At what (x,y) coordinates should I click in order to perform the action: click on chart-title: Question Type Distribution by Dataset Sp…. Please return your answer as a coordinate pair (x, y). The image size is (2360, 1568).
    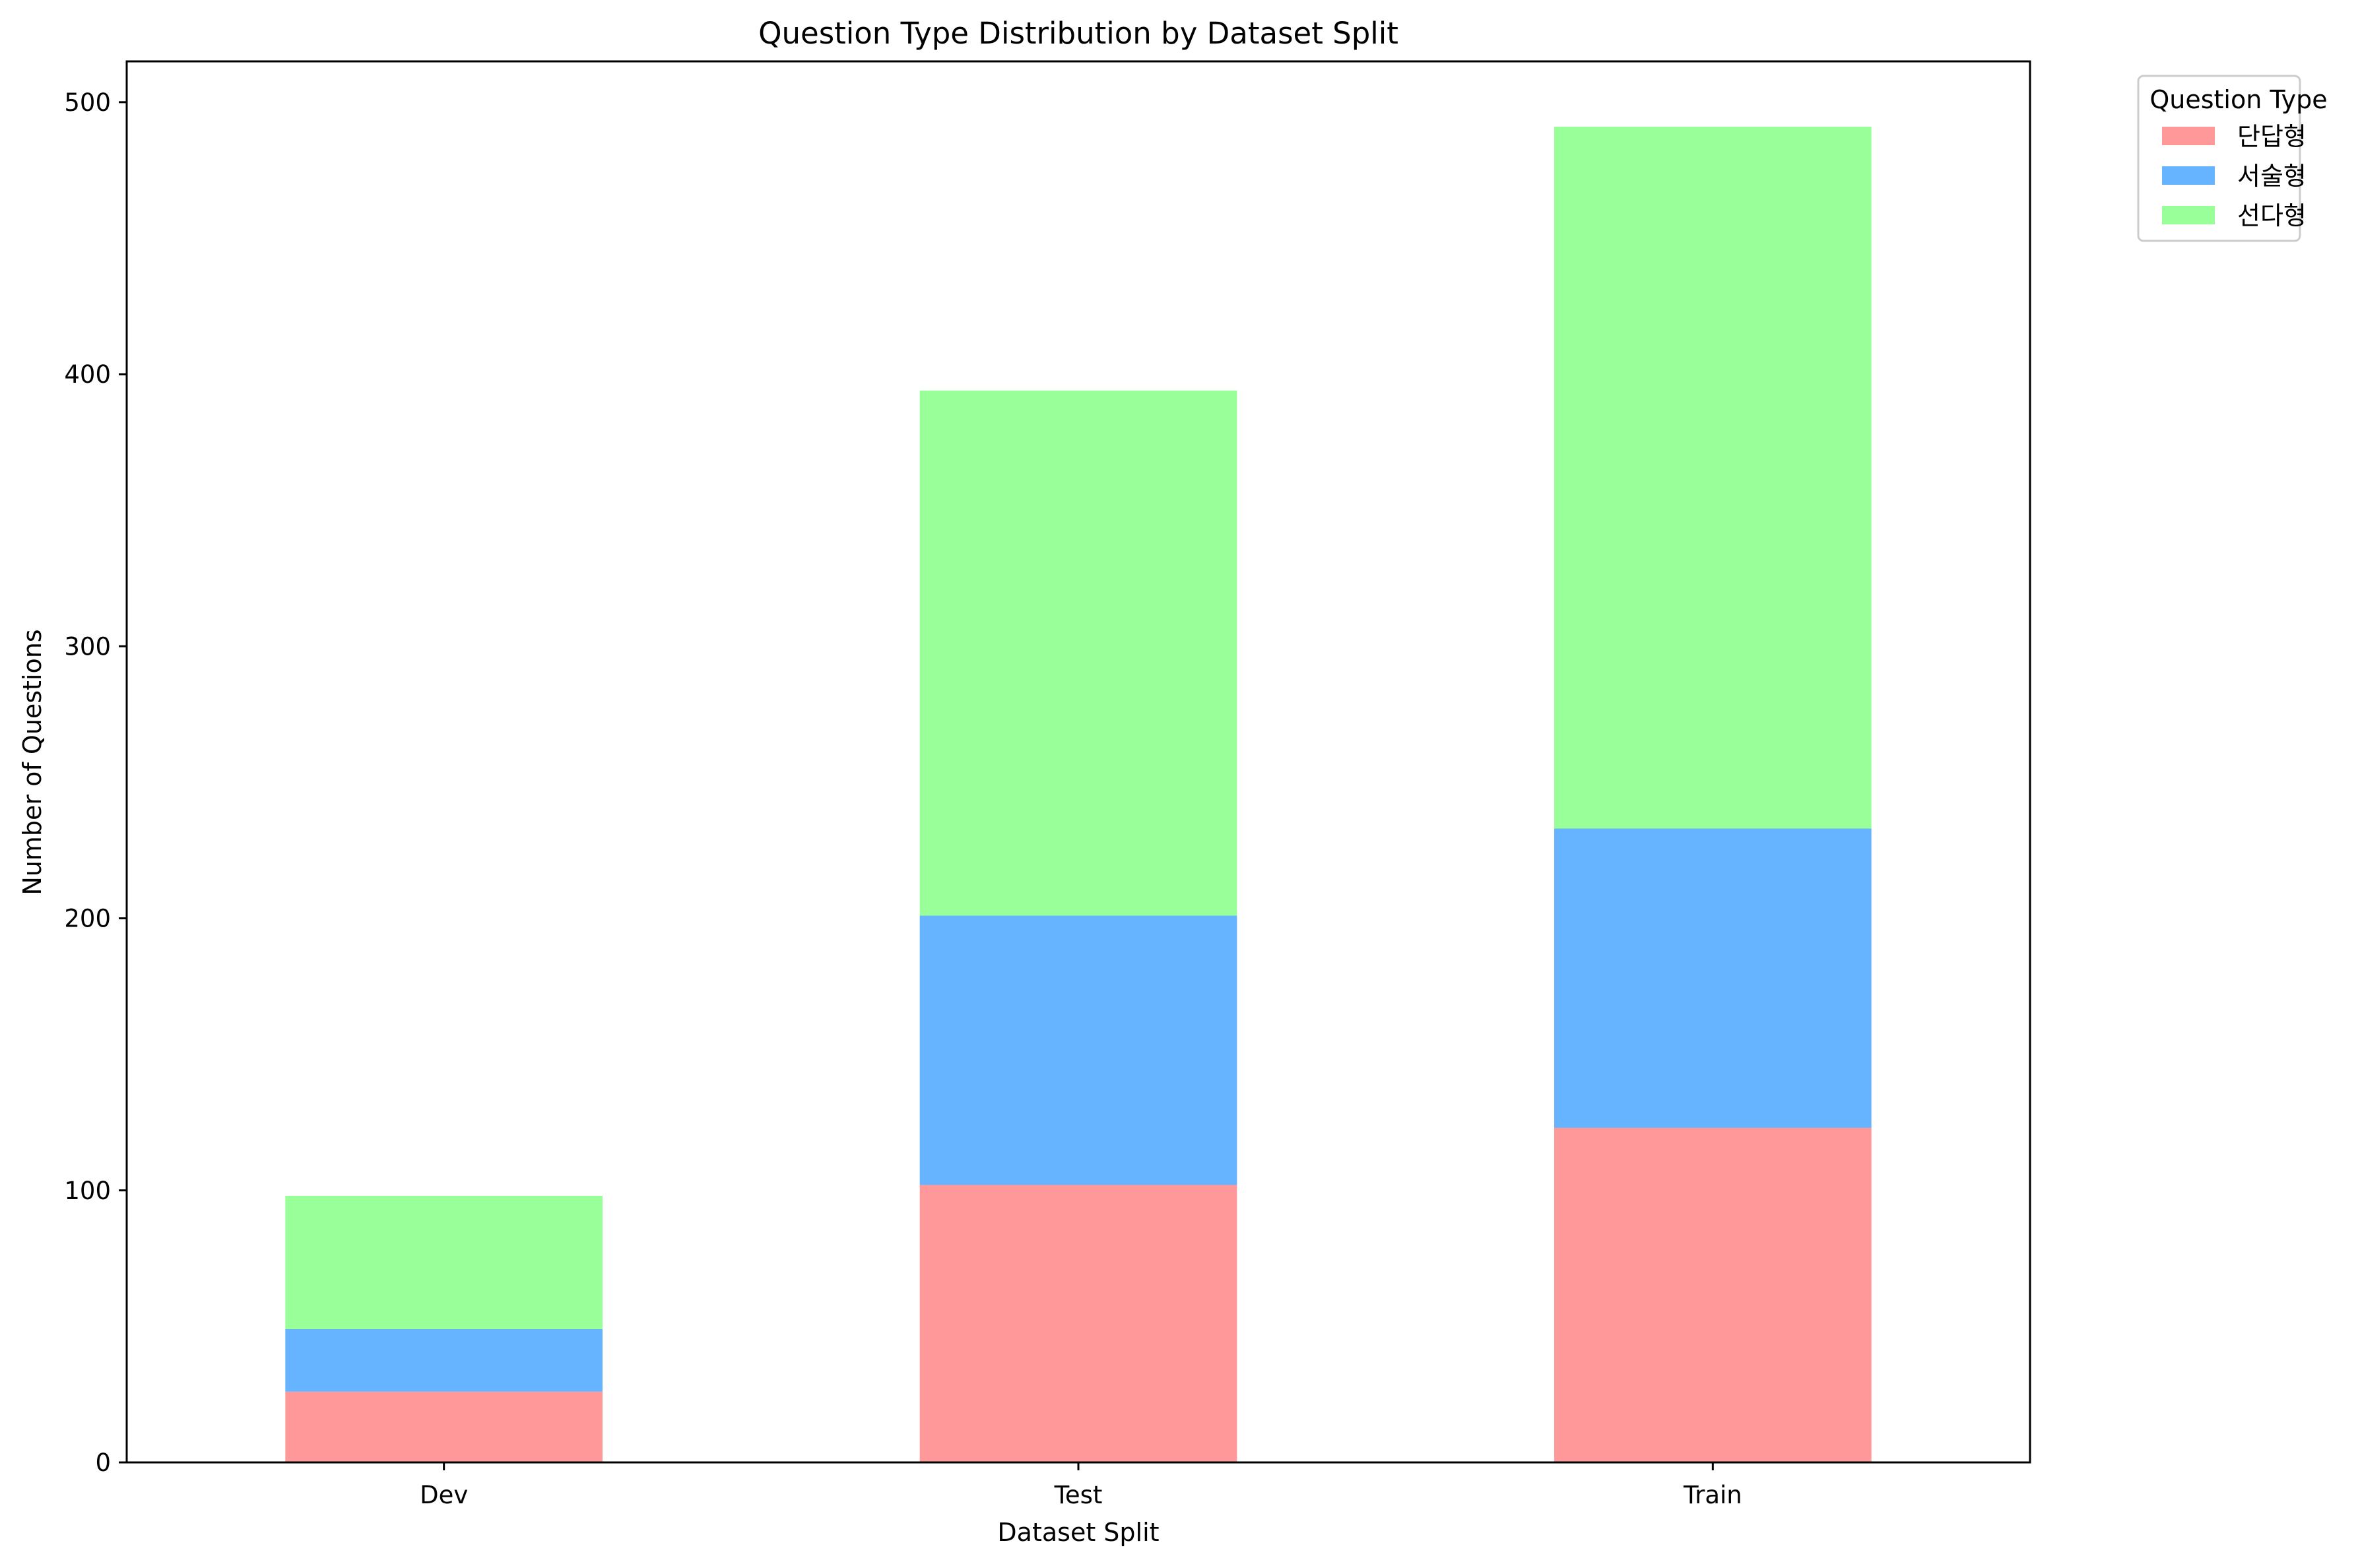
    Looking at the image, I should click on (1078, 33).